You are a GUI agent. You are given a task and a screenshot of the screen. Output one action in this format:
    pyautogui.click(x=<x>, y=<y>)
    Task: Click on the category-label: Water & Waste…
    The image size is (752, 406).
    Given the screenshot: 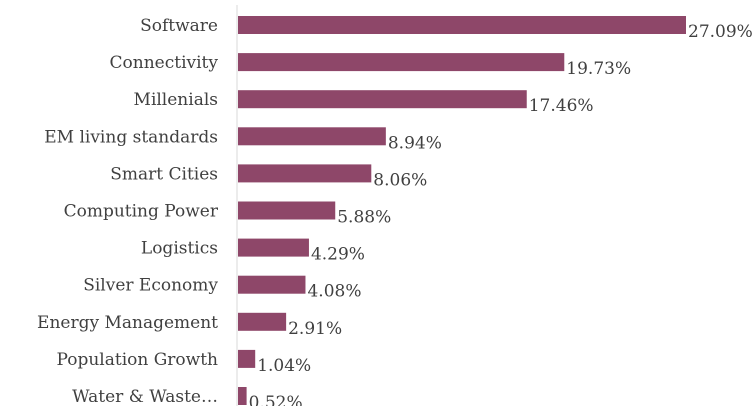 What is the action you would take?
    pyautogui.click(x=145, y=396)
    